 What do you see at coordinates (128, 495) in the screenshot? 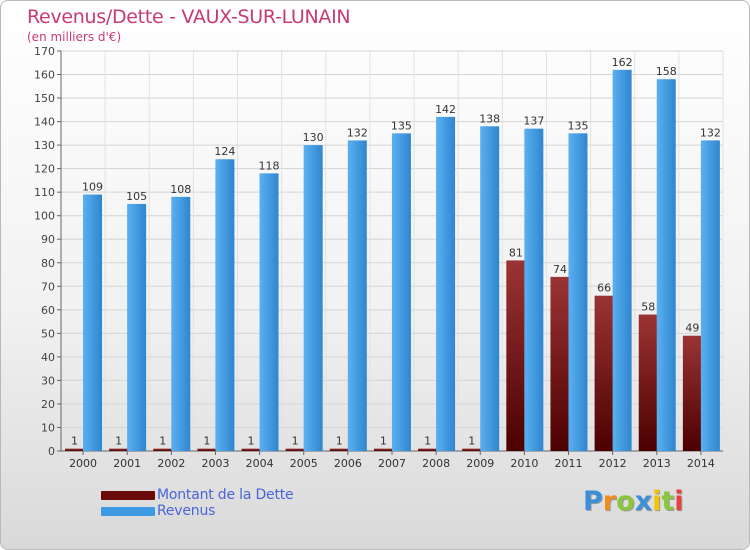
I see `legend-swatch-dette` at bounding box center [128, 495].